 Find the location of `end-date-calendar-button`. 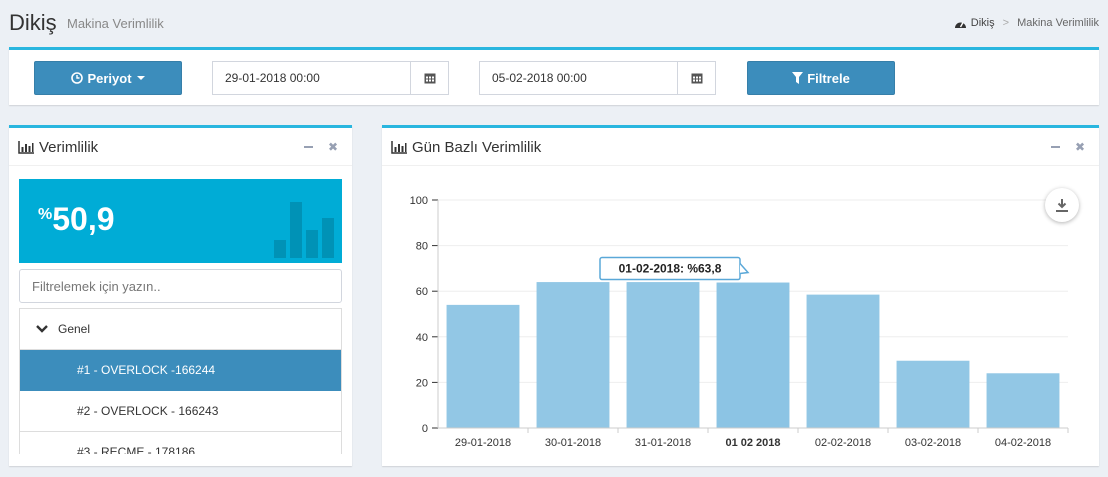

end-date-calendar-button is located at coordinates (696, 78).